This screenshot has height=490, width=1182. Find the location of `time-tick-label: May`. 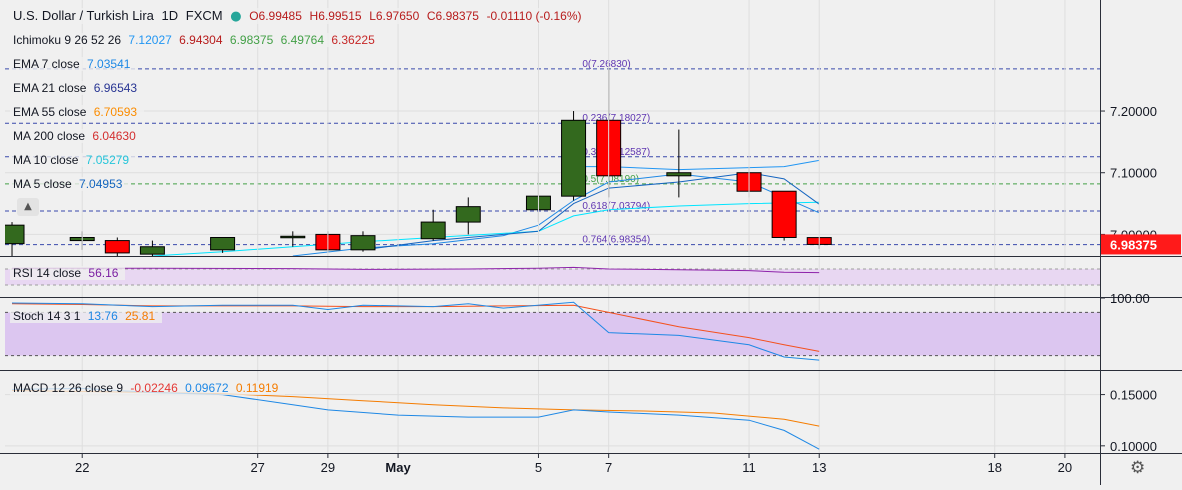

time-tick-label: May is located at coordinates (398, 467).